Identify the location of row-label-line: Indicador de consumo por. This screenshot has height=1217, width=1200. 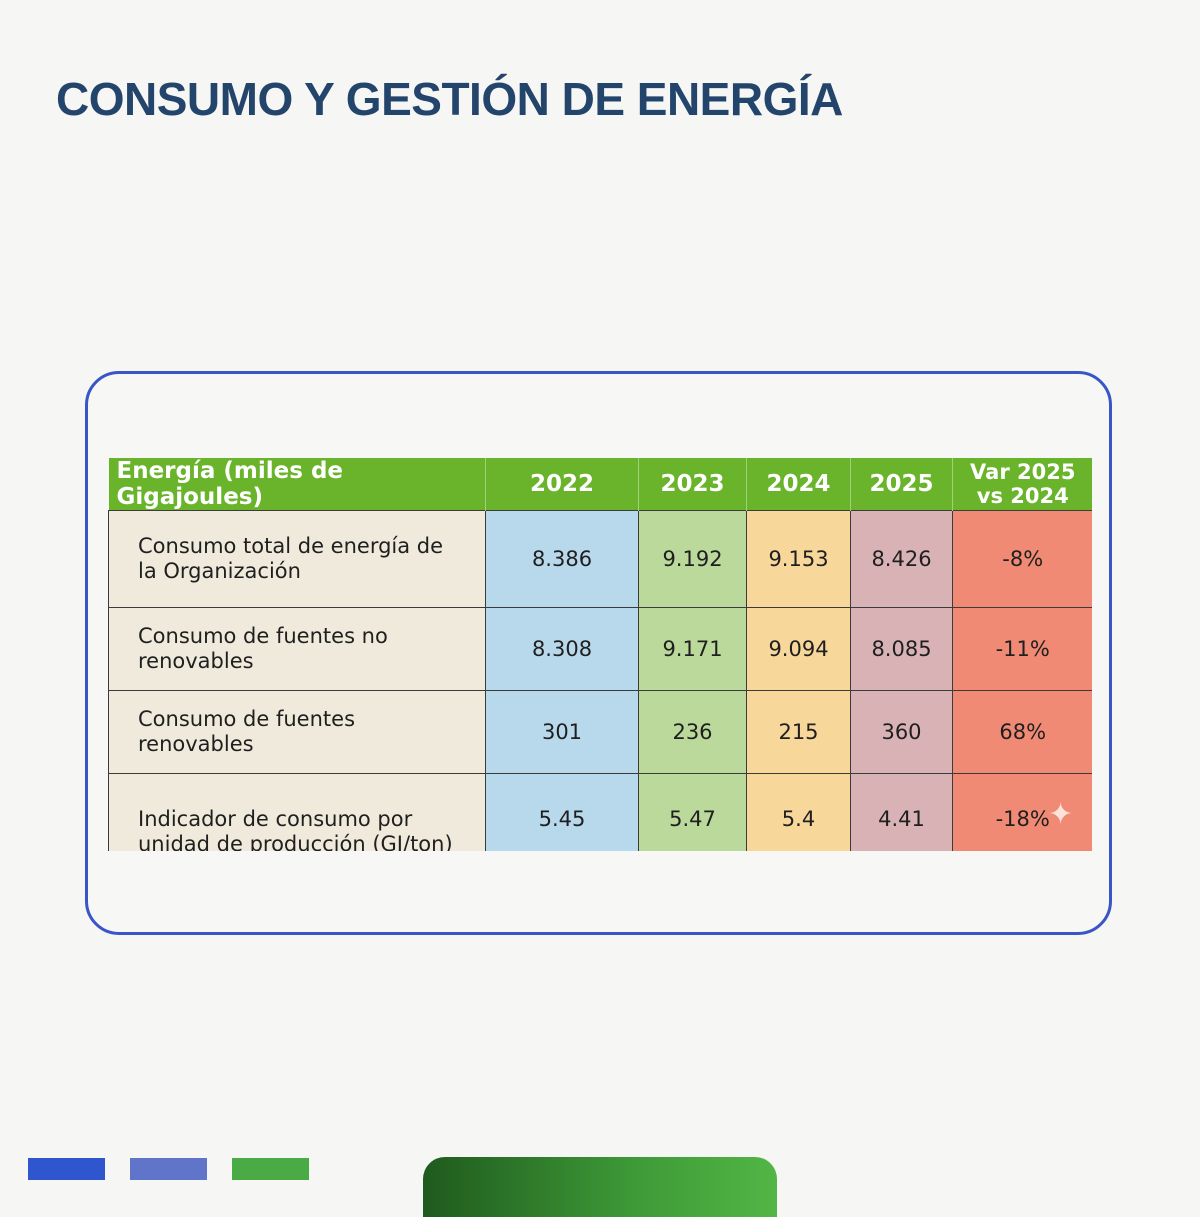
(275, 819).